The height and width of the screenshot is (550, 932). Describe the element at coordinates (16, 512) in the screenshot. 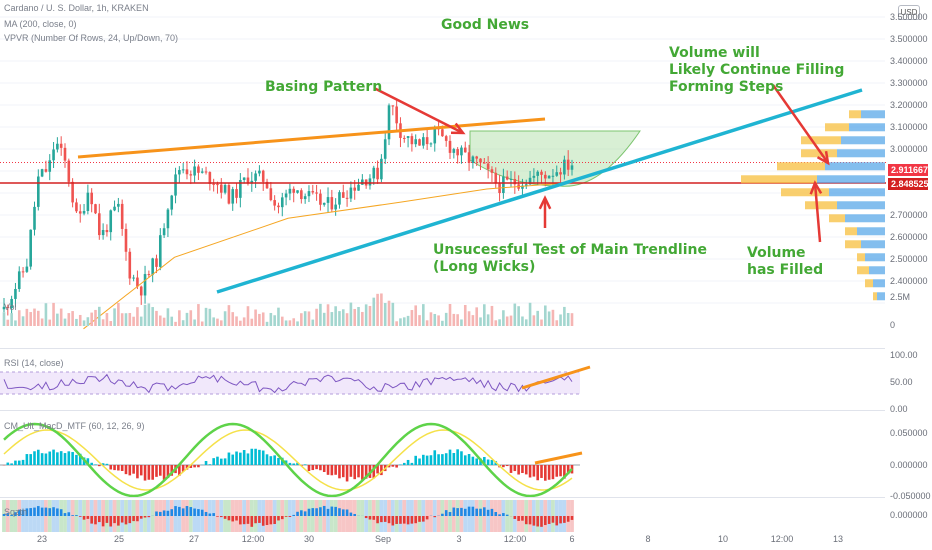

I see `sqz-pane-label: Sqzth` at that location.